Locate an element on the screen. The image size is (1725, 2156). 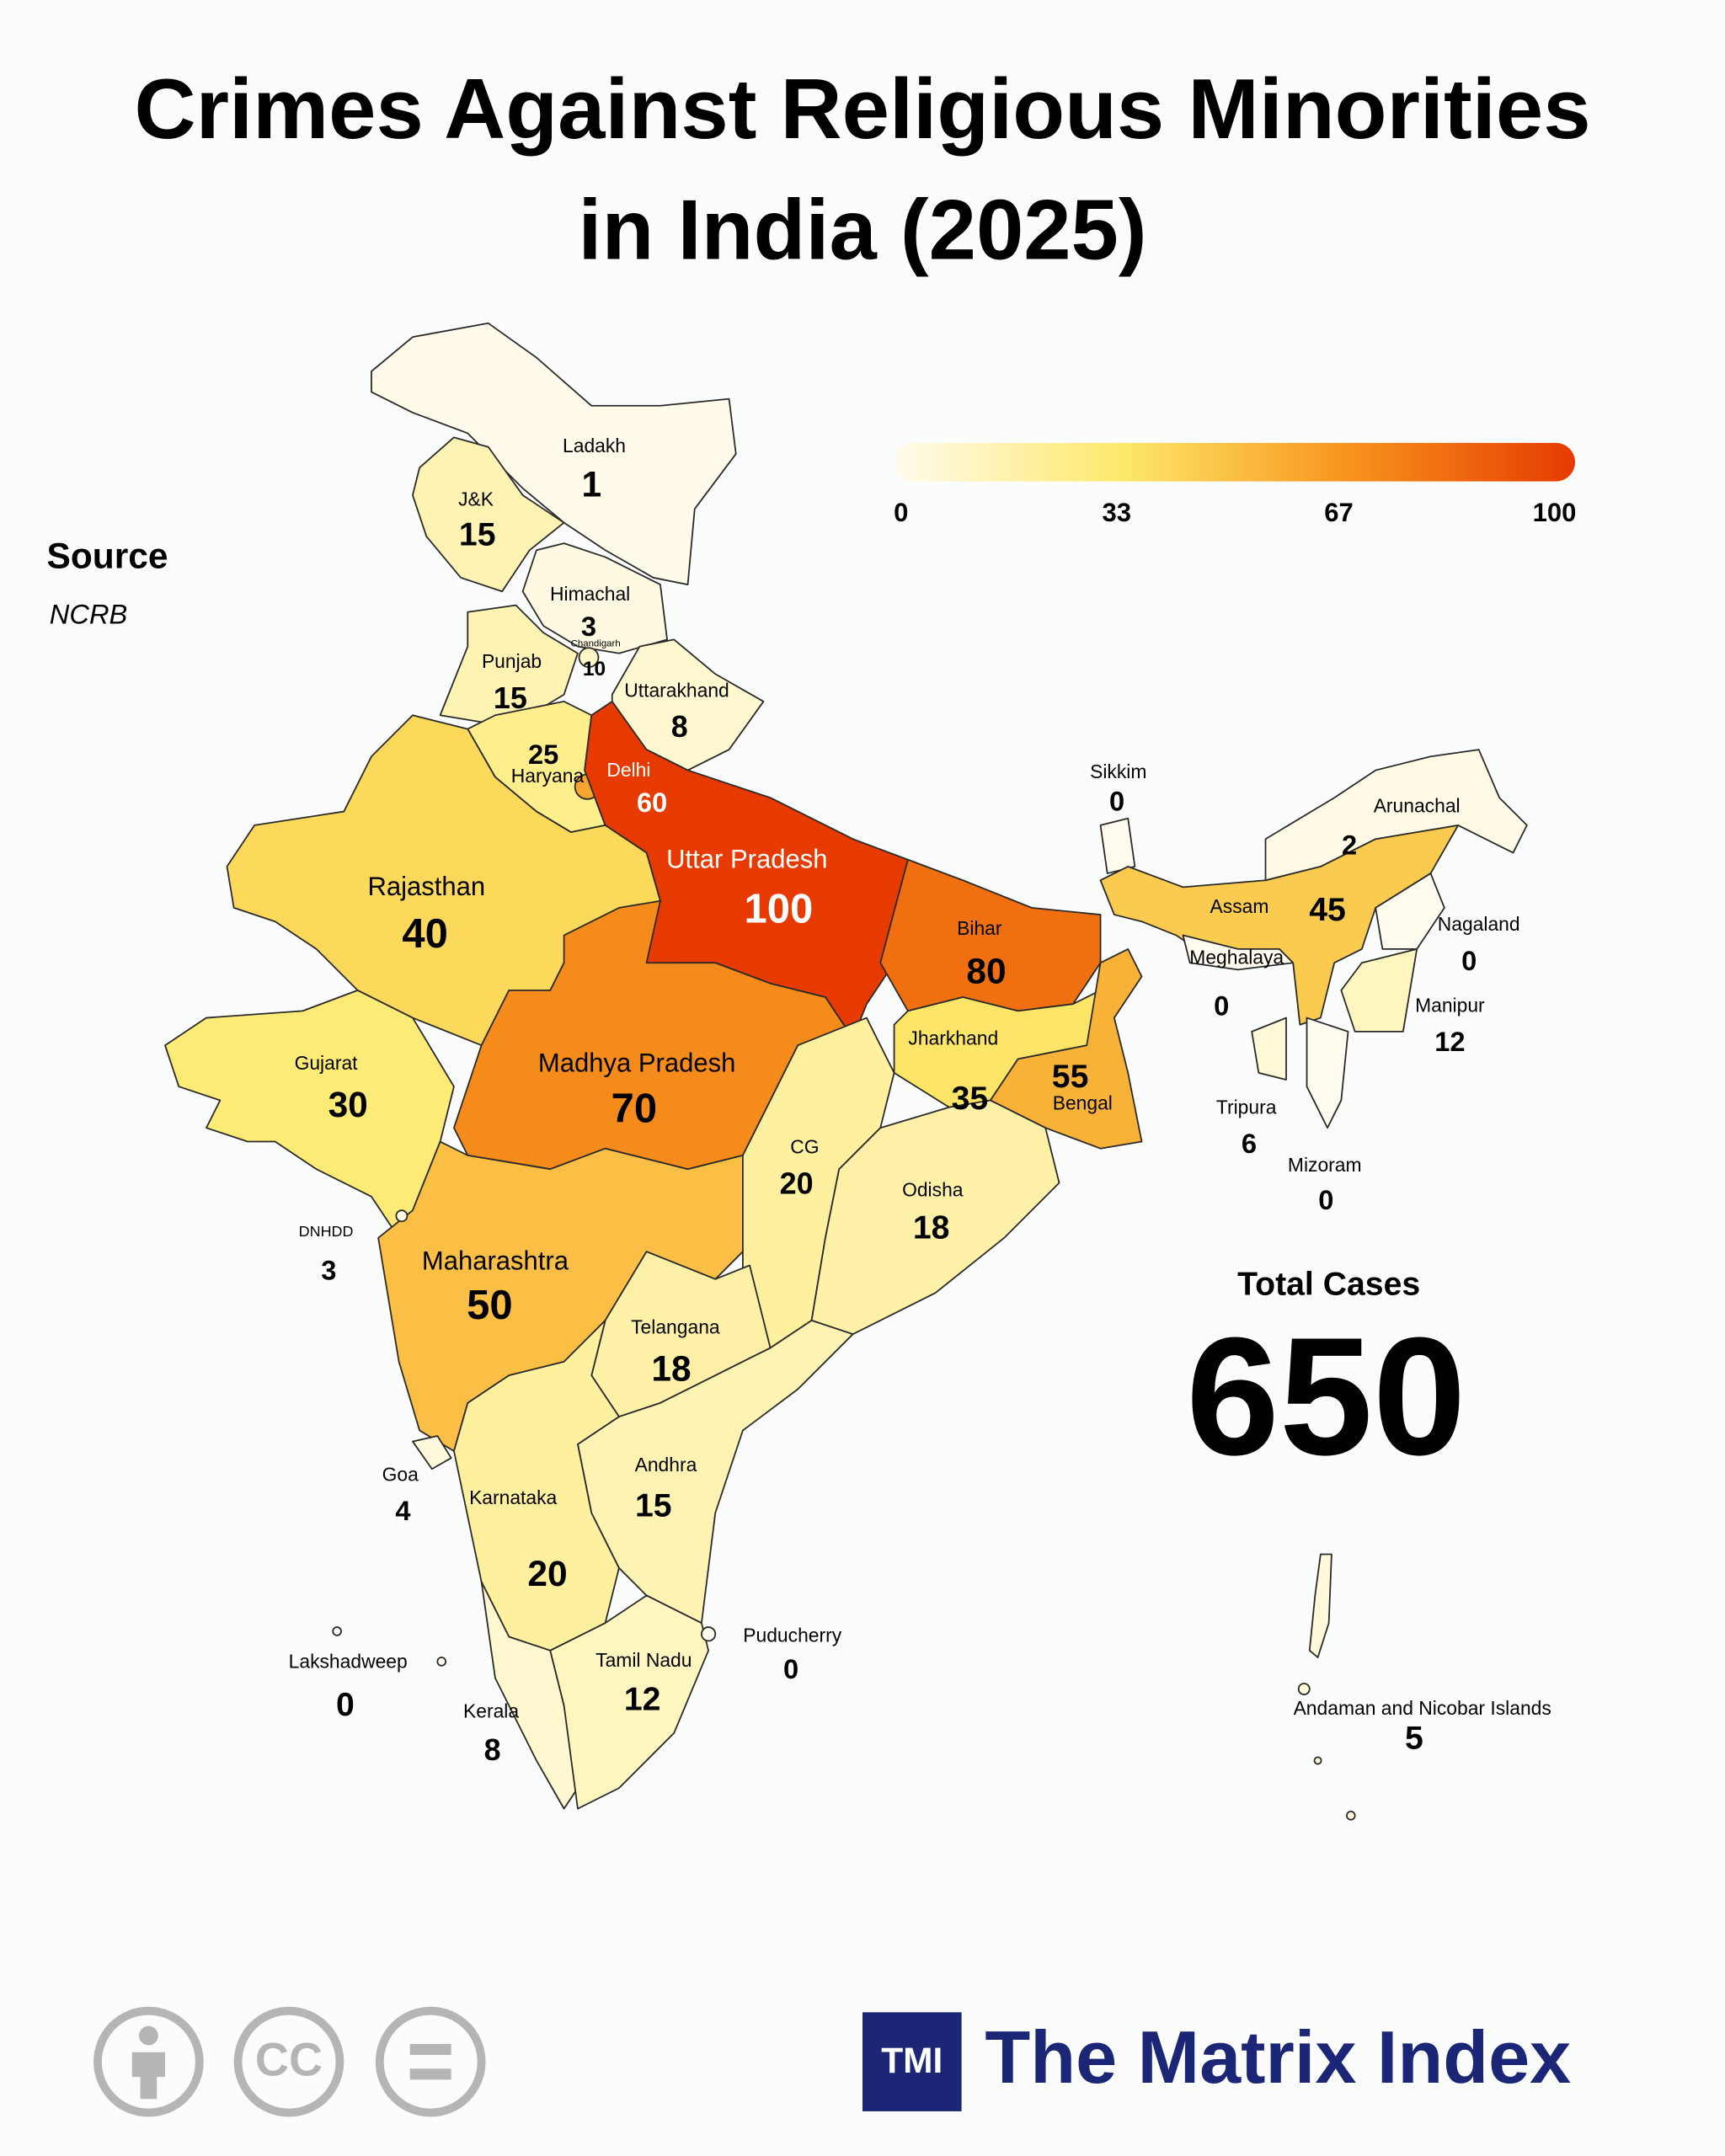
region-name: Haryana is located at coordinates (548, 776).